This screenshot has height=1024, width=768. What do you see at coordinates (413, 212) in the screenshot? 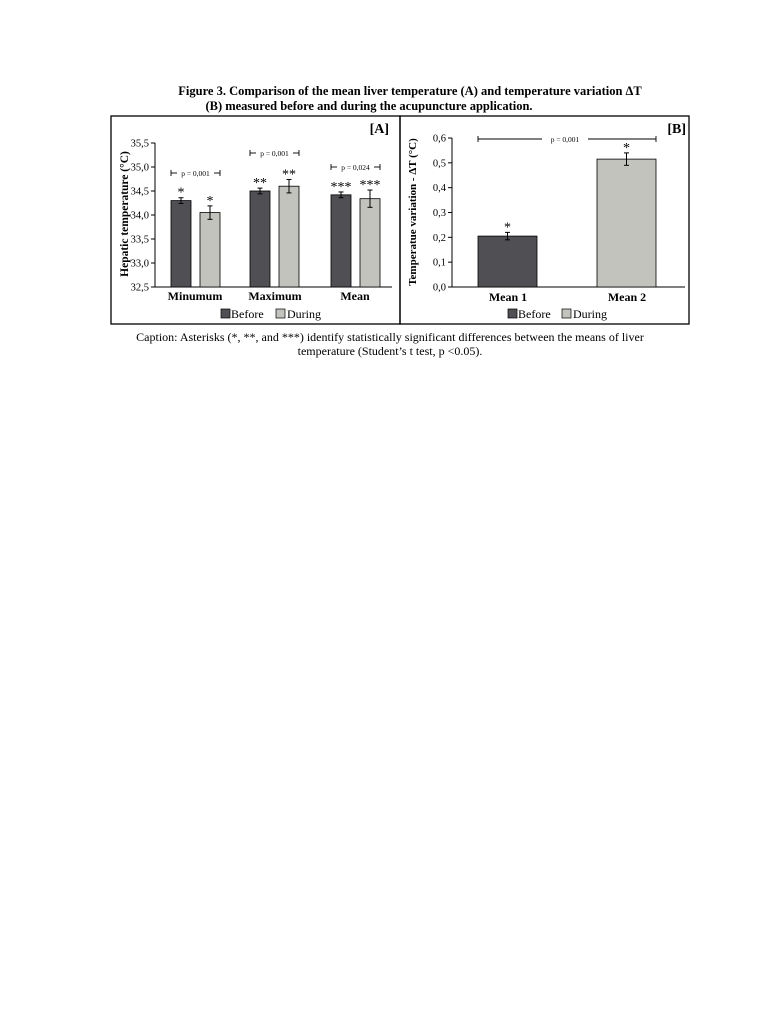
I see `panel-b-y-axis-label: Temperatue variation - ΔT (°C)` at bounding box center [413, 212].